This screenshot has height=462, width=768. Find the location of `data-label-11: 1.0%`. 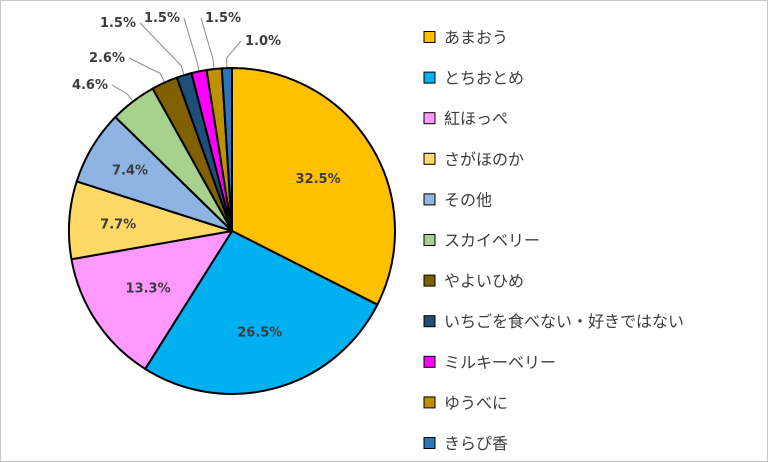

data-label-11: 1.0% is located at coordinates (263, 41).